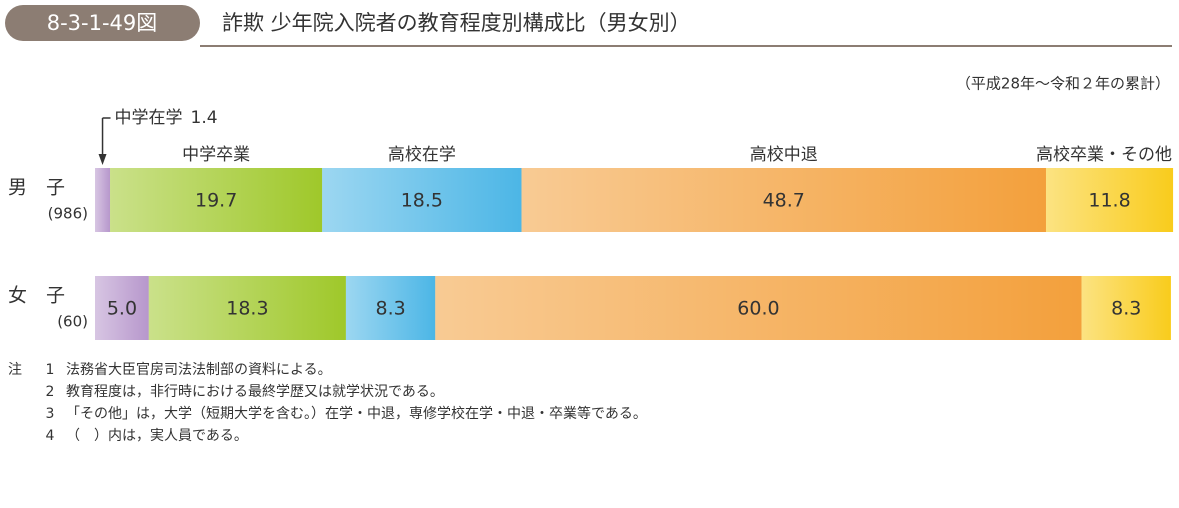  I want to click on figure-code: 8-3-1-49図, so click(102, 23).